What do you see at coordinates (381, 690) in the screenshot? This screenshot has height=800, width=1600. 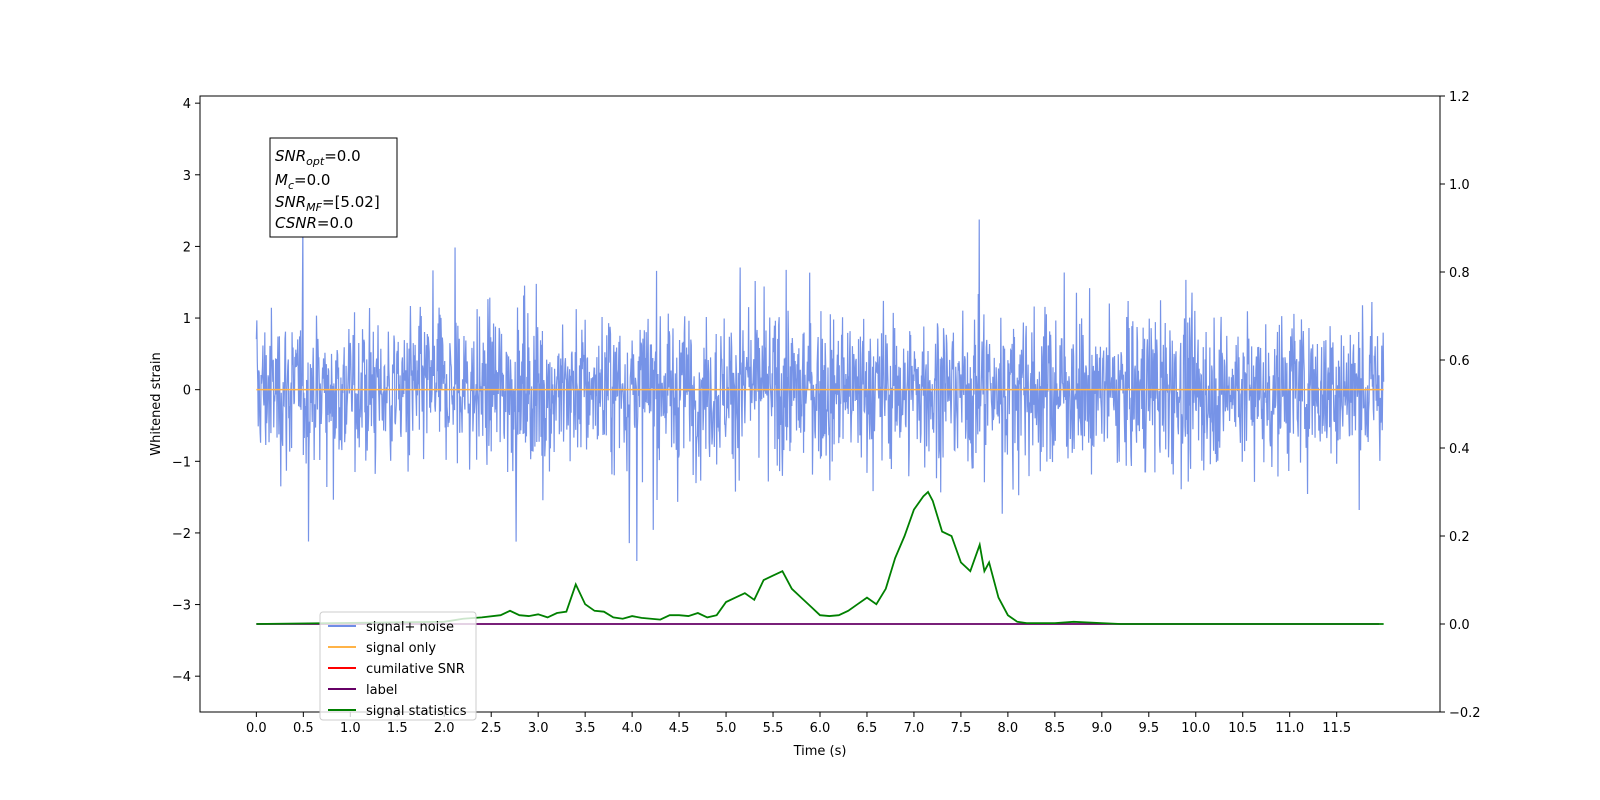 I see `legend-label: label` at bounding box center [381, 690].